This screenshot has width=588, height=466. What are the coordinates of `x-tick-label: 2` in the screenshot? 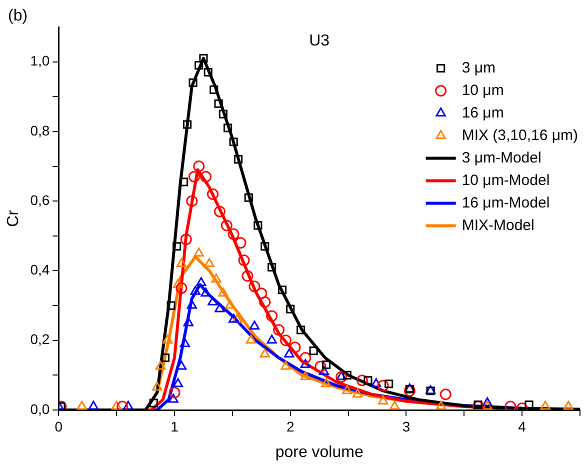 It's located at (290, 426).